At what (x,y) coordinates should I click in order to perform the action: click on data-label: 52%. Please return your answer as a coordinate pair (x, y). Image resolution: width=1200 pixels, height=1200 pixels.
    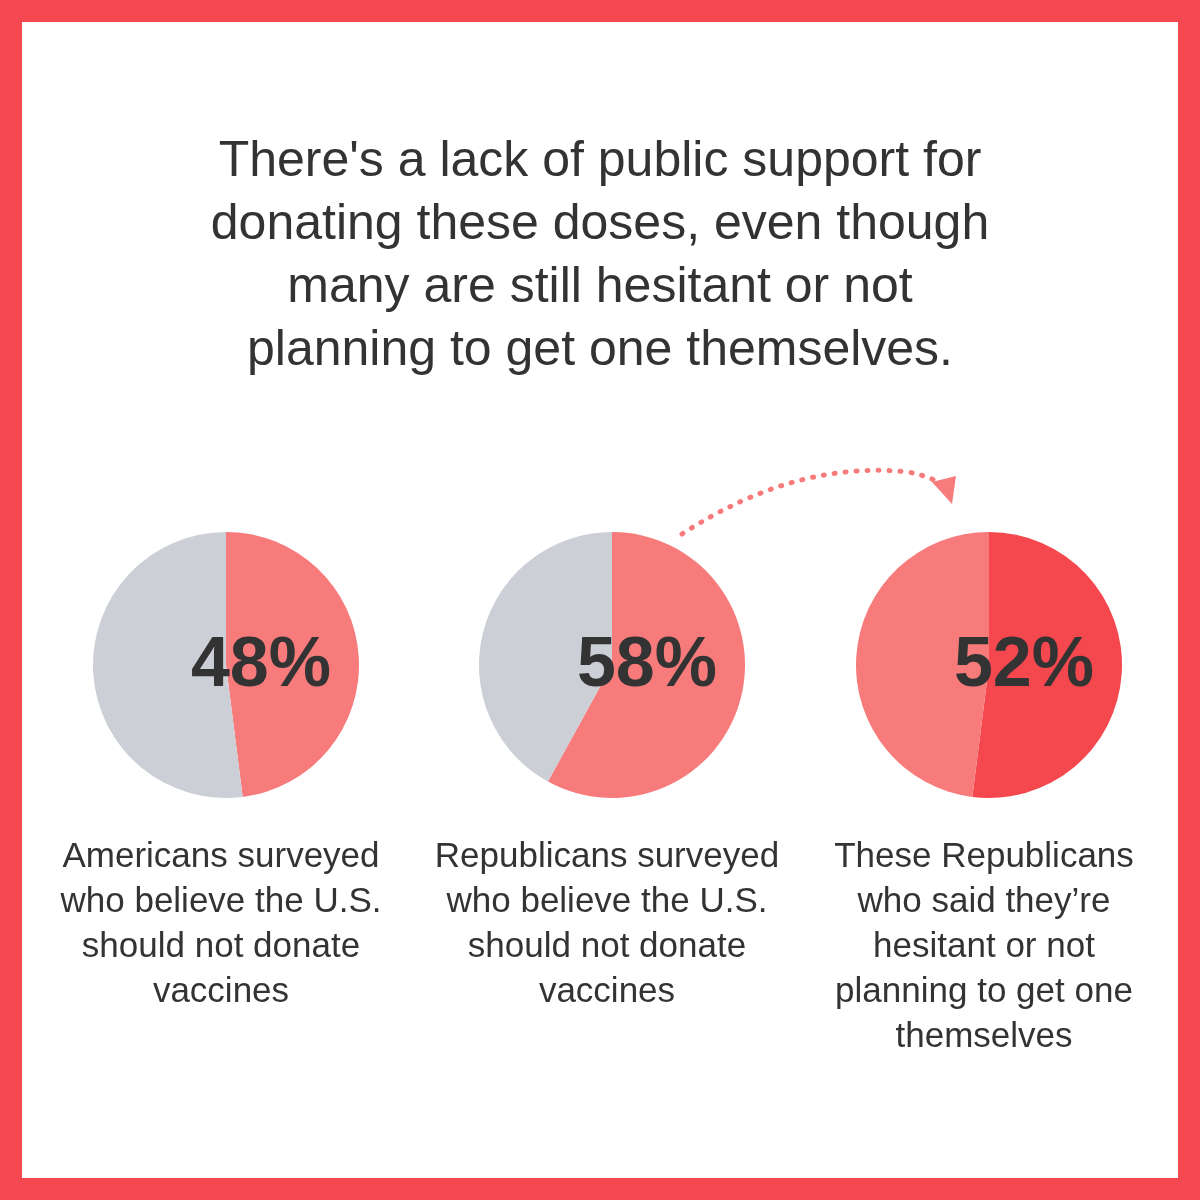
    Looking at the image, I should click on (1024, 662).